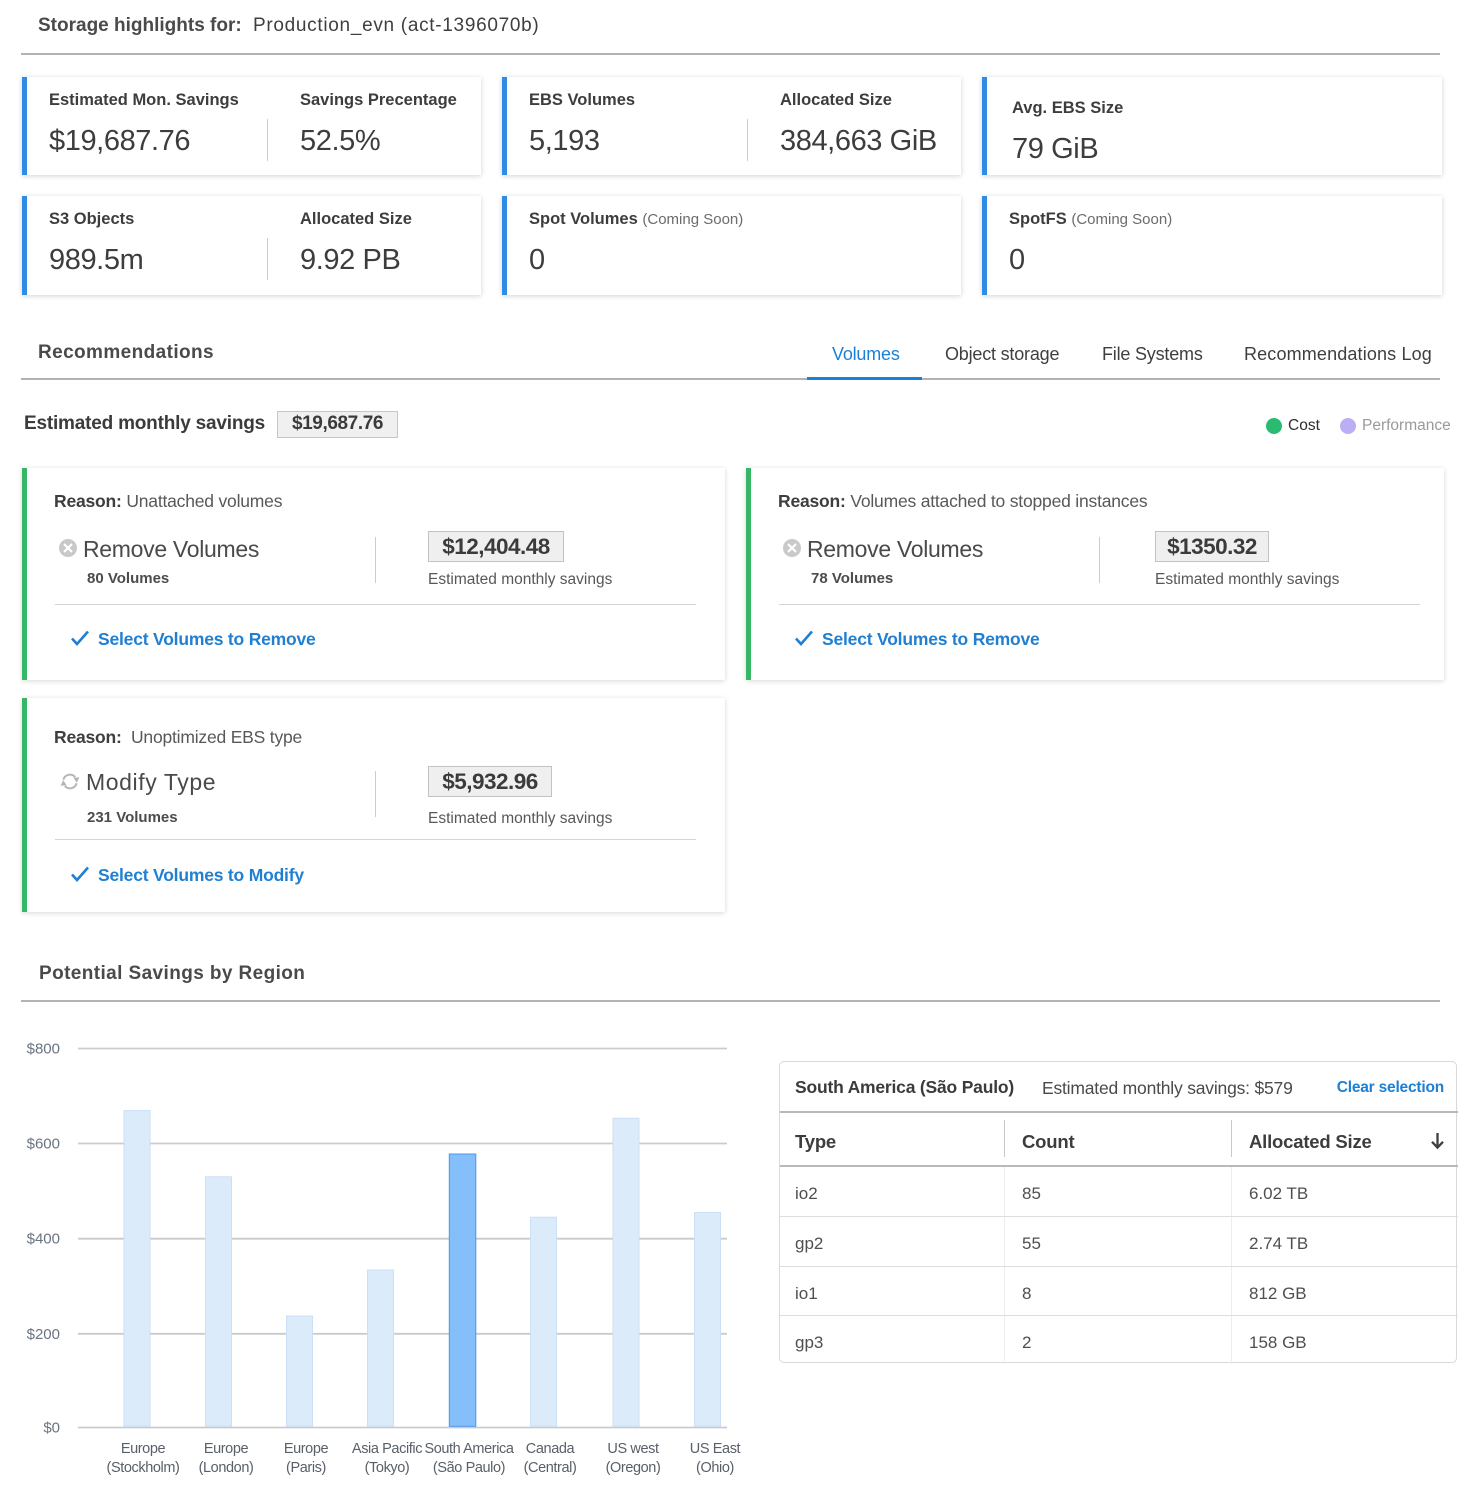 This screenshot has width=1468, height=1498. What do you see at coordinates (51, 1428) in the screenshot?
I see `svg-text: $0` at bounding box center [51, 1428].